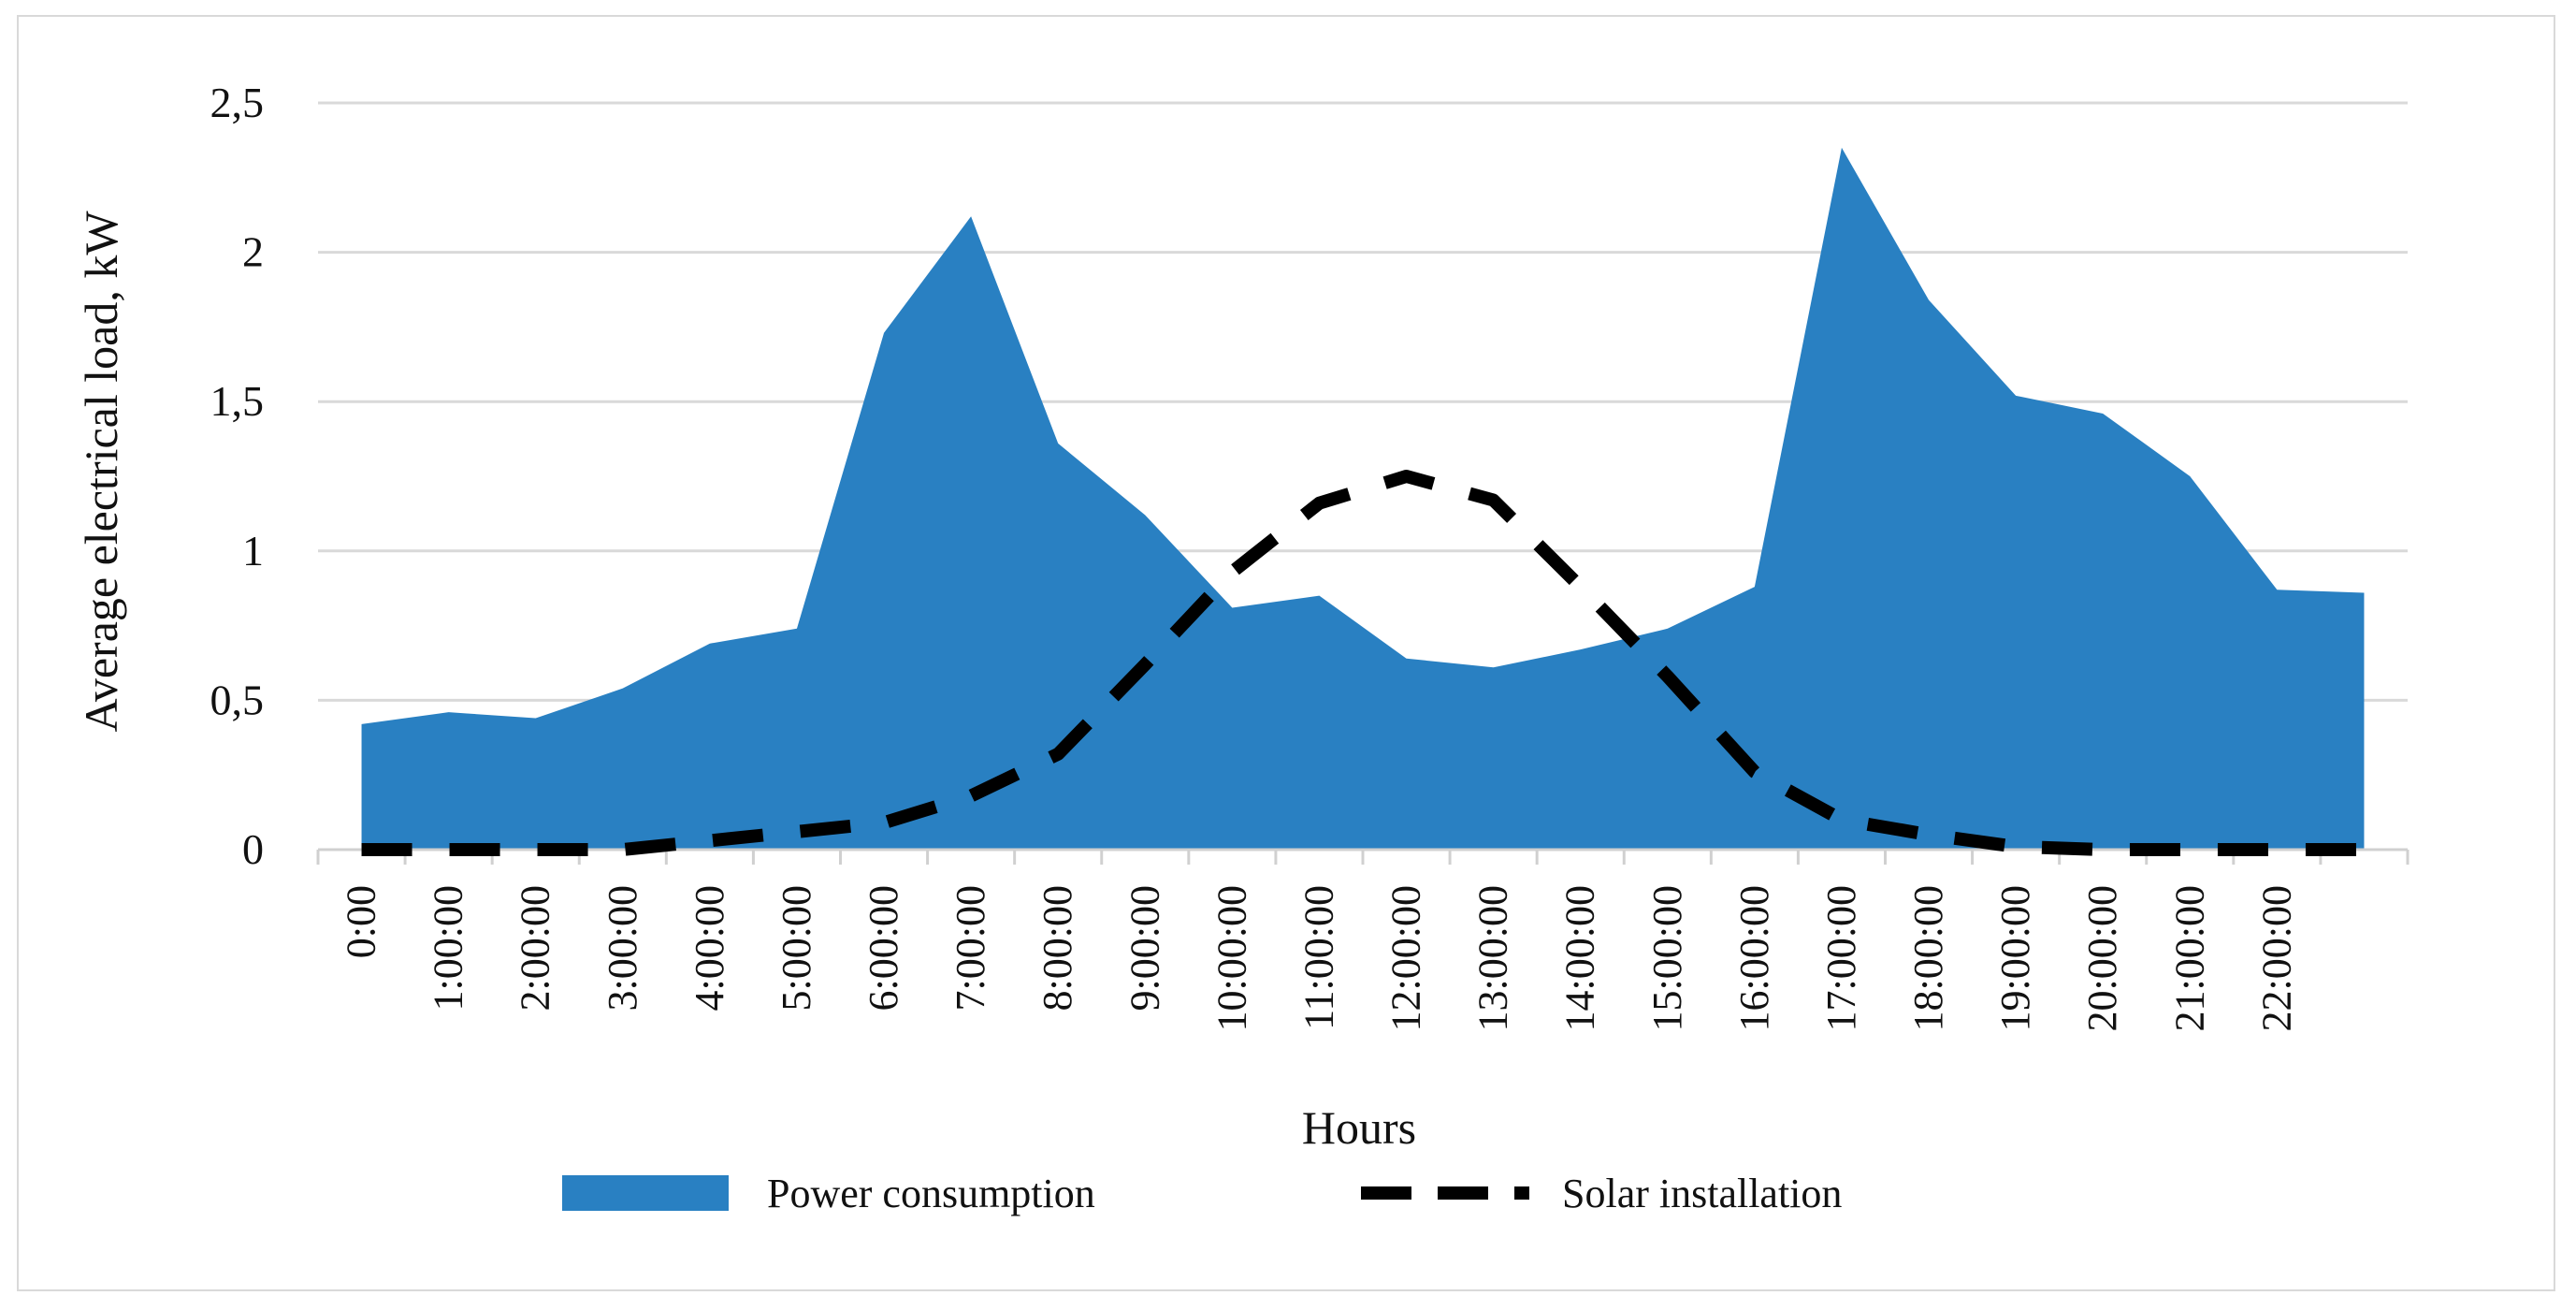 The height and width of the screenshot is (1310, 2576). What do you see at coordinates (1580, 958) in the screenshot?
I see `x-tick-label: 14:00:00` at bounding box center [1580, 958].